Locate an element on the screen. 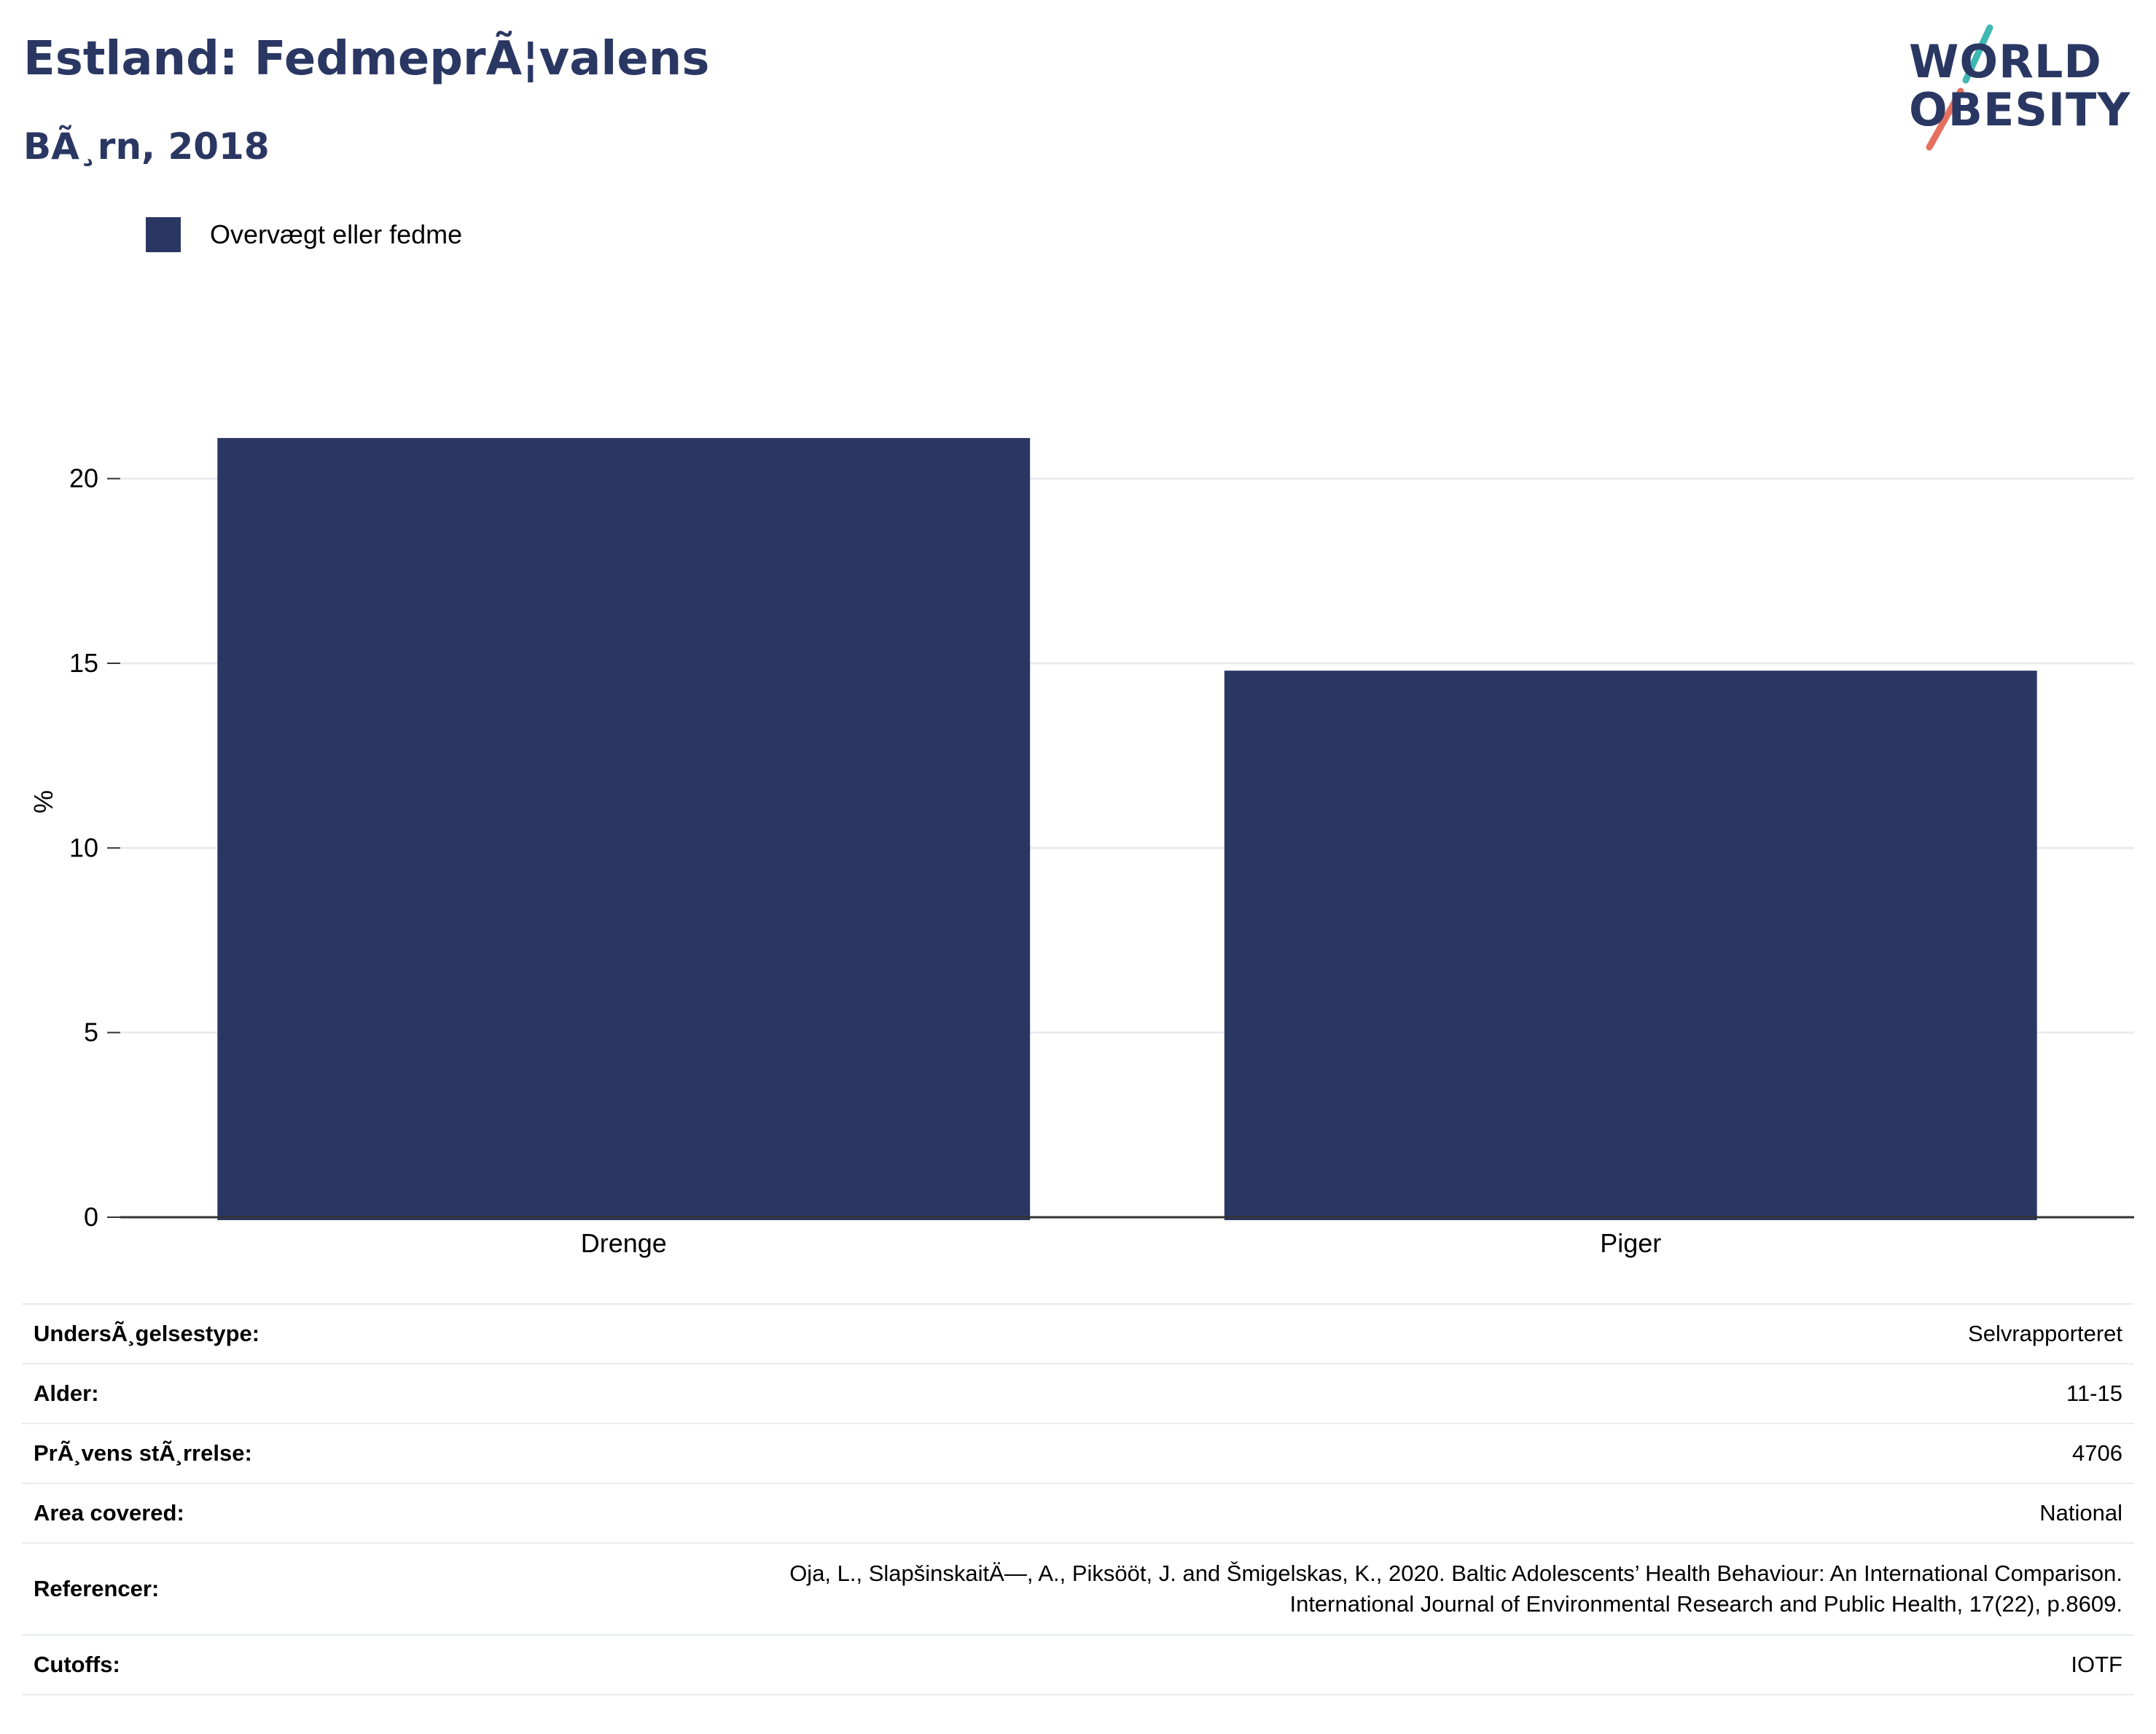 This screenshot has width=2156, height=1734. info-value: 4706 is located at coordinates (1242, 1453).